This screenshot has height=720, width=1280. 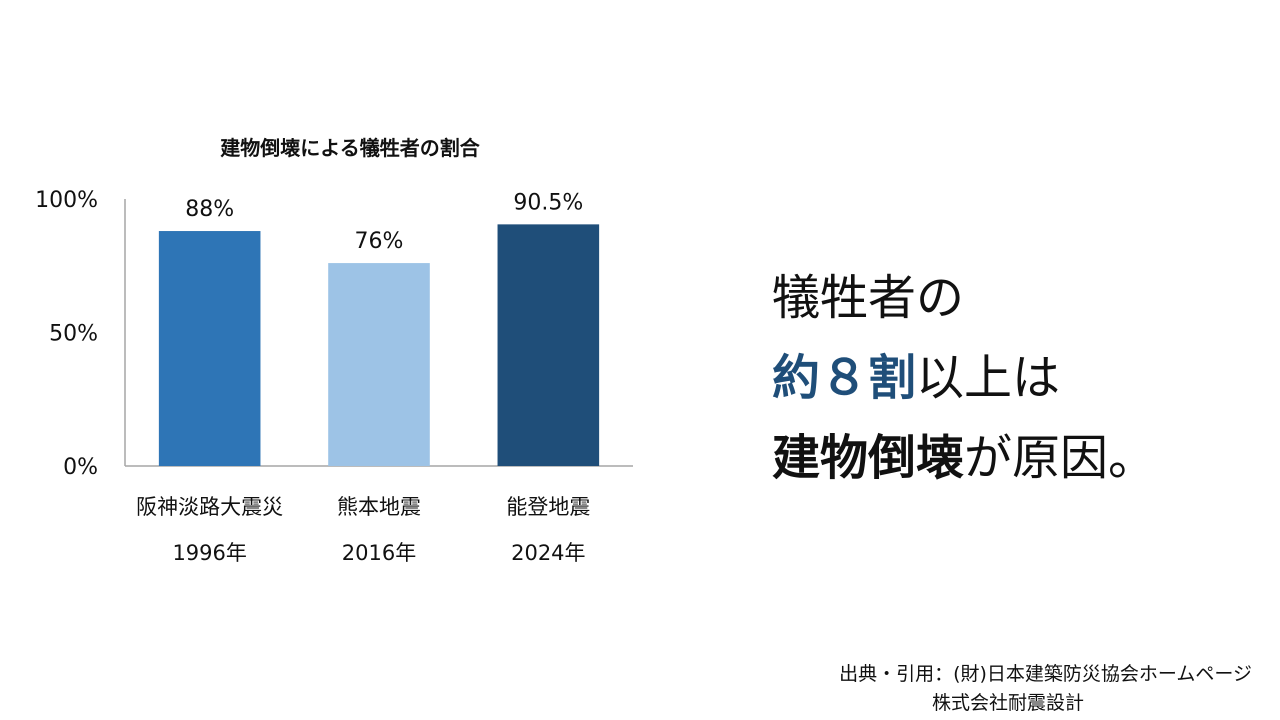 I want to click on headline-line-2-rest: 以上は, so click(x=988, y=378).